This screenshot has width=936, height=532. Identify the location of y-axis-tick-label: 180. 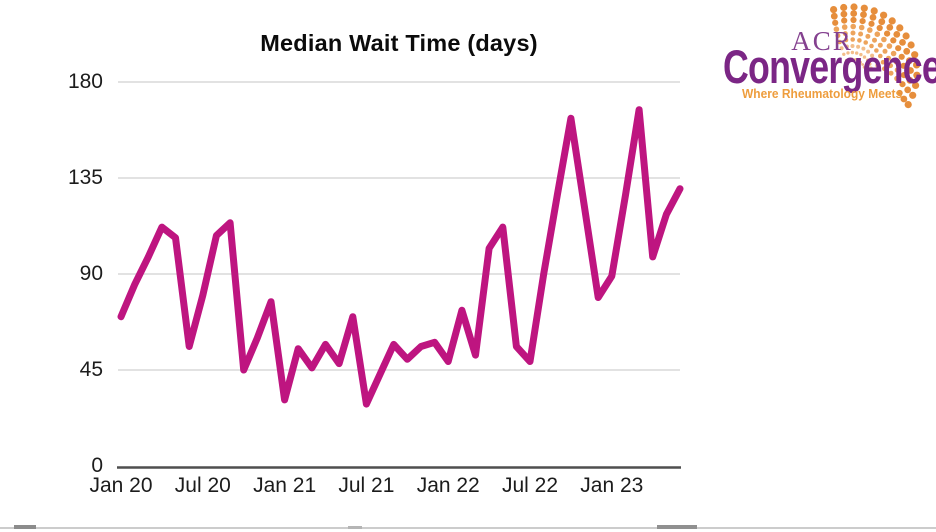
(85, 81).